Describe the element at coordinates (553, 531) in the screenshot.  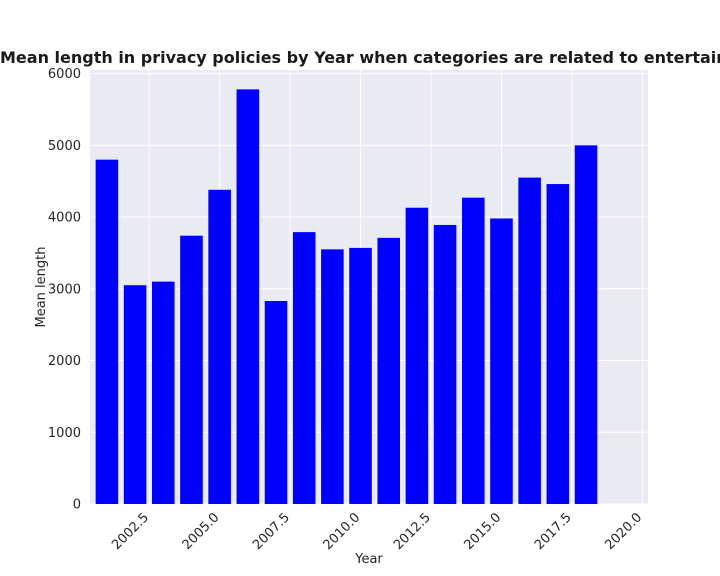
I see `x-tick-label: 2017.5` at that location.